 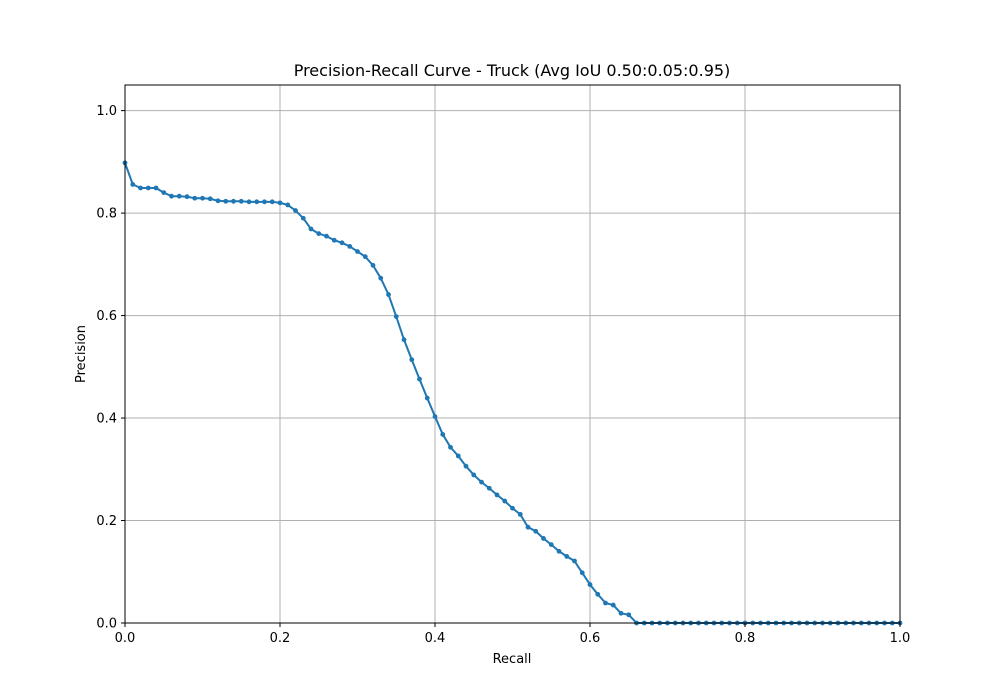 What do you see at coordinates (590, 638) in the screenshot?
I see `x-tick-label: 0.6` at bounding box center [590, 638].